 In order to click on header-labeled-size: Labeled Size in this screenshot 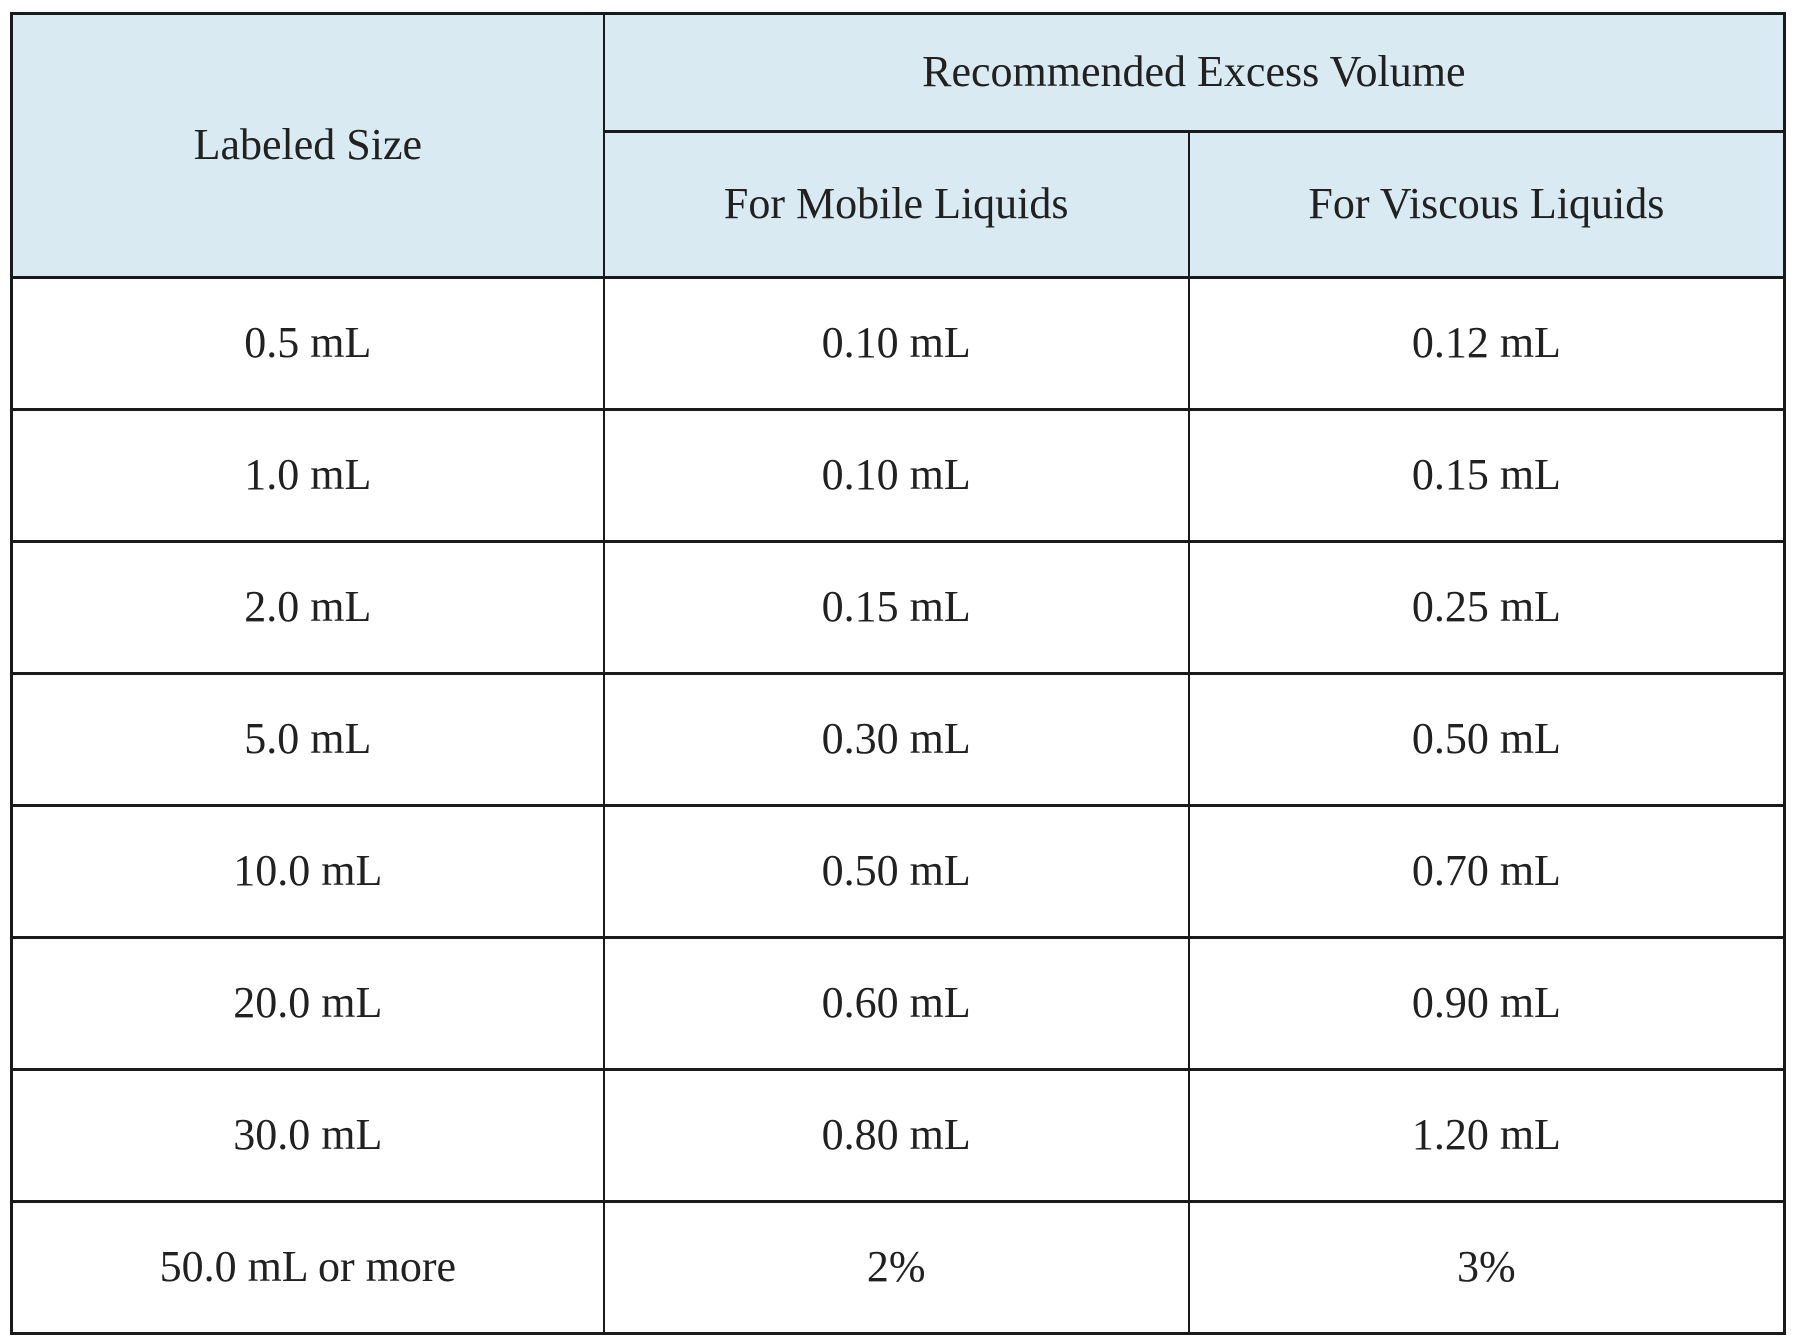, I will do `click(307, 145)`.